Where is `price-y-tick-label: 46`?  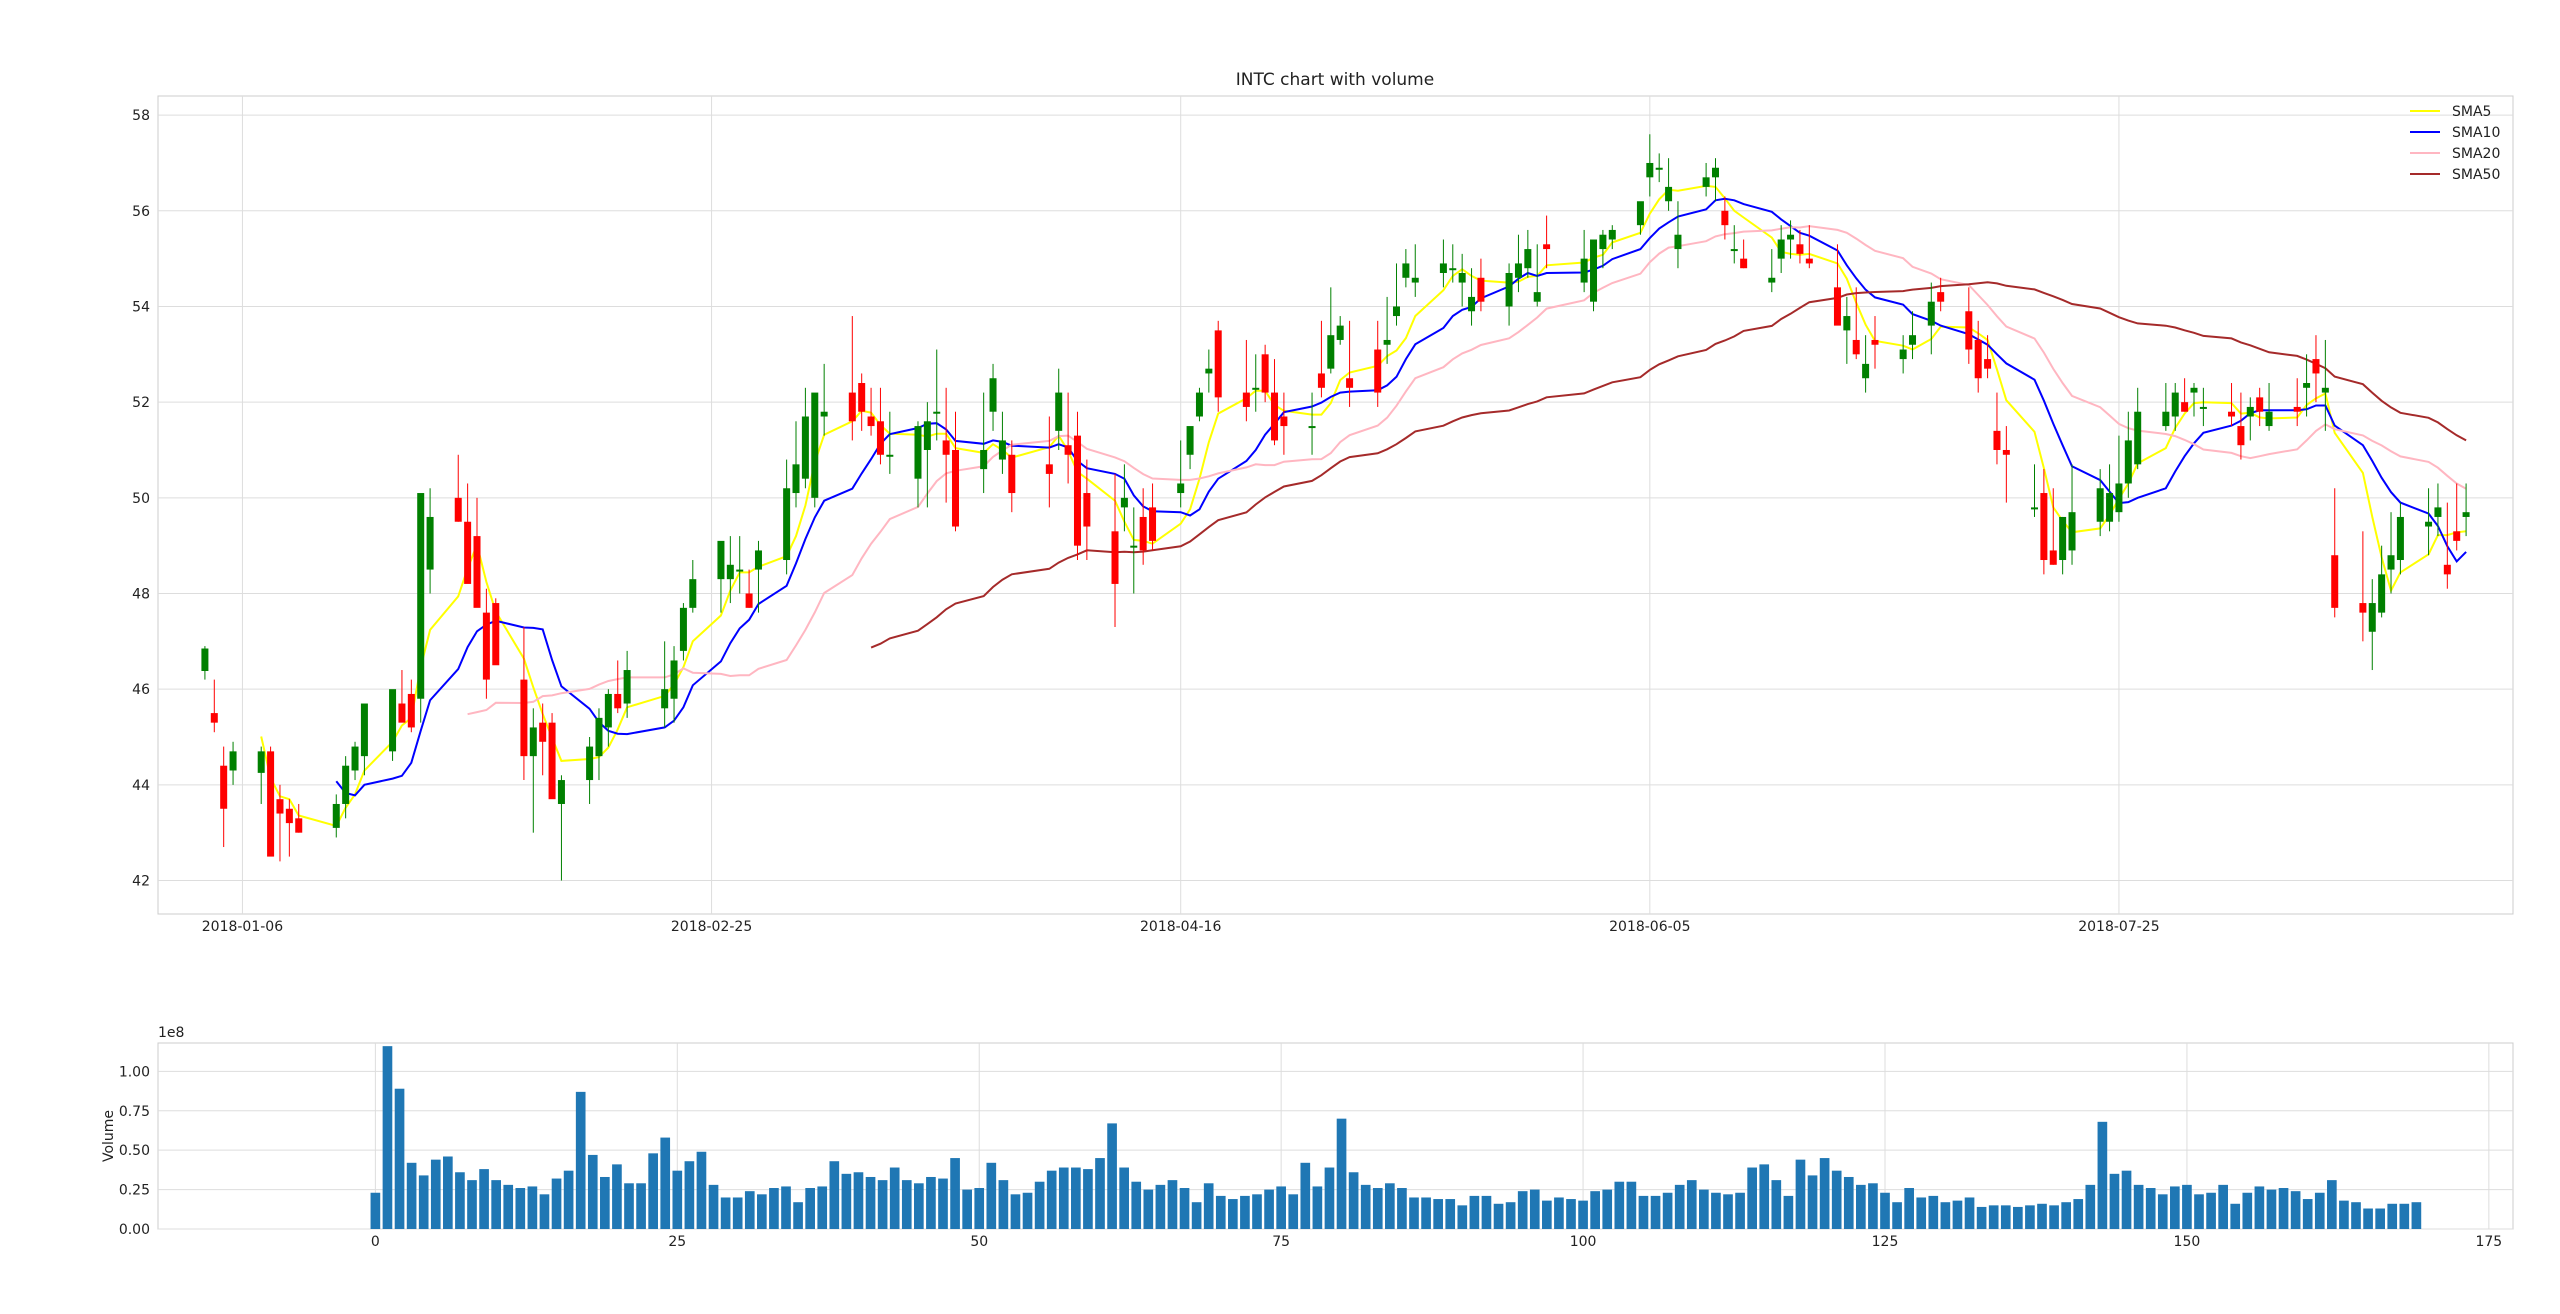
price-y-tick-label: 46 is located at coordinates (141, 690).